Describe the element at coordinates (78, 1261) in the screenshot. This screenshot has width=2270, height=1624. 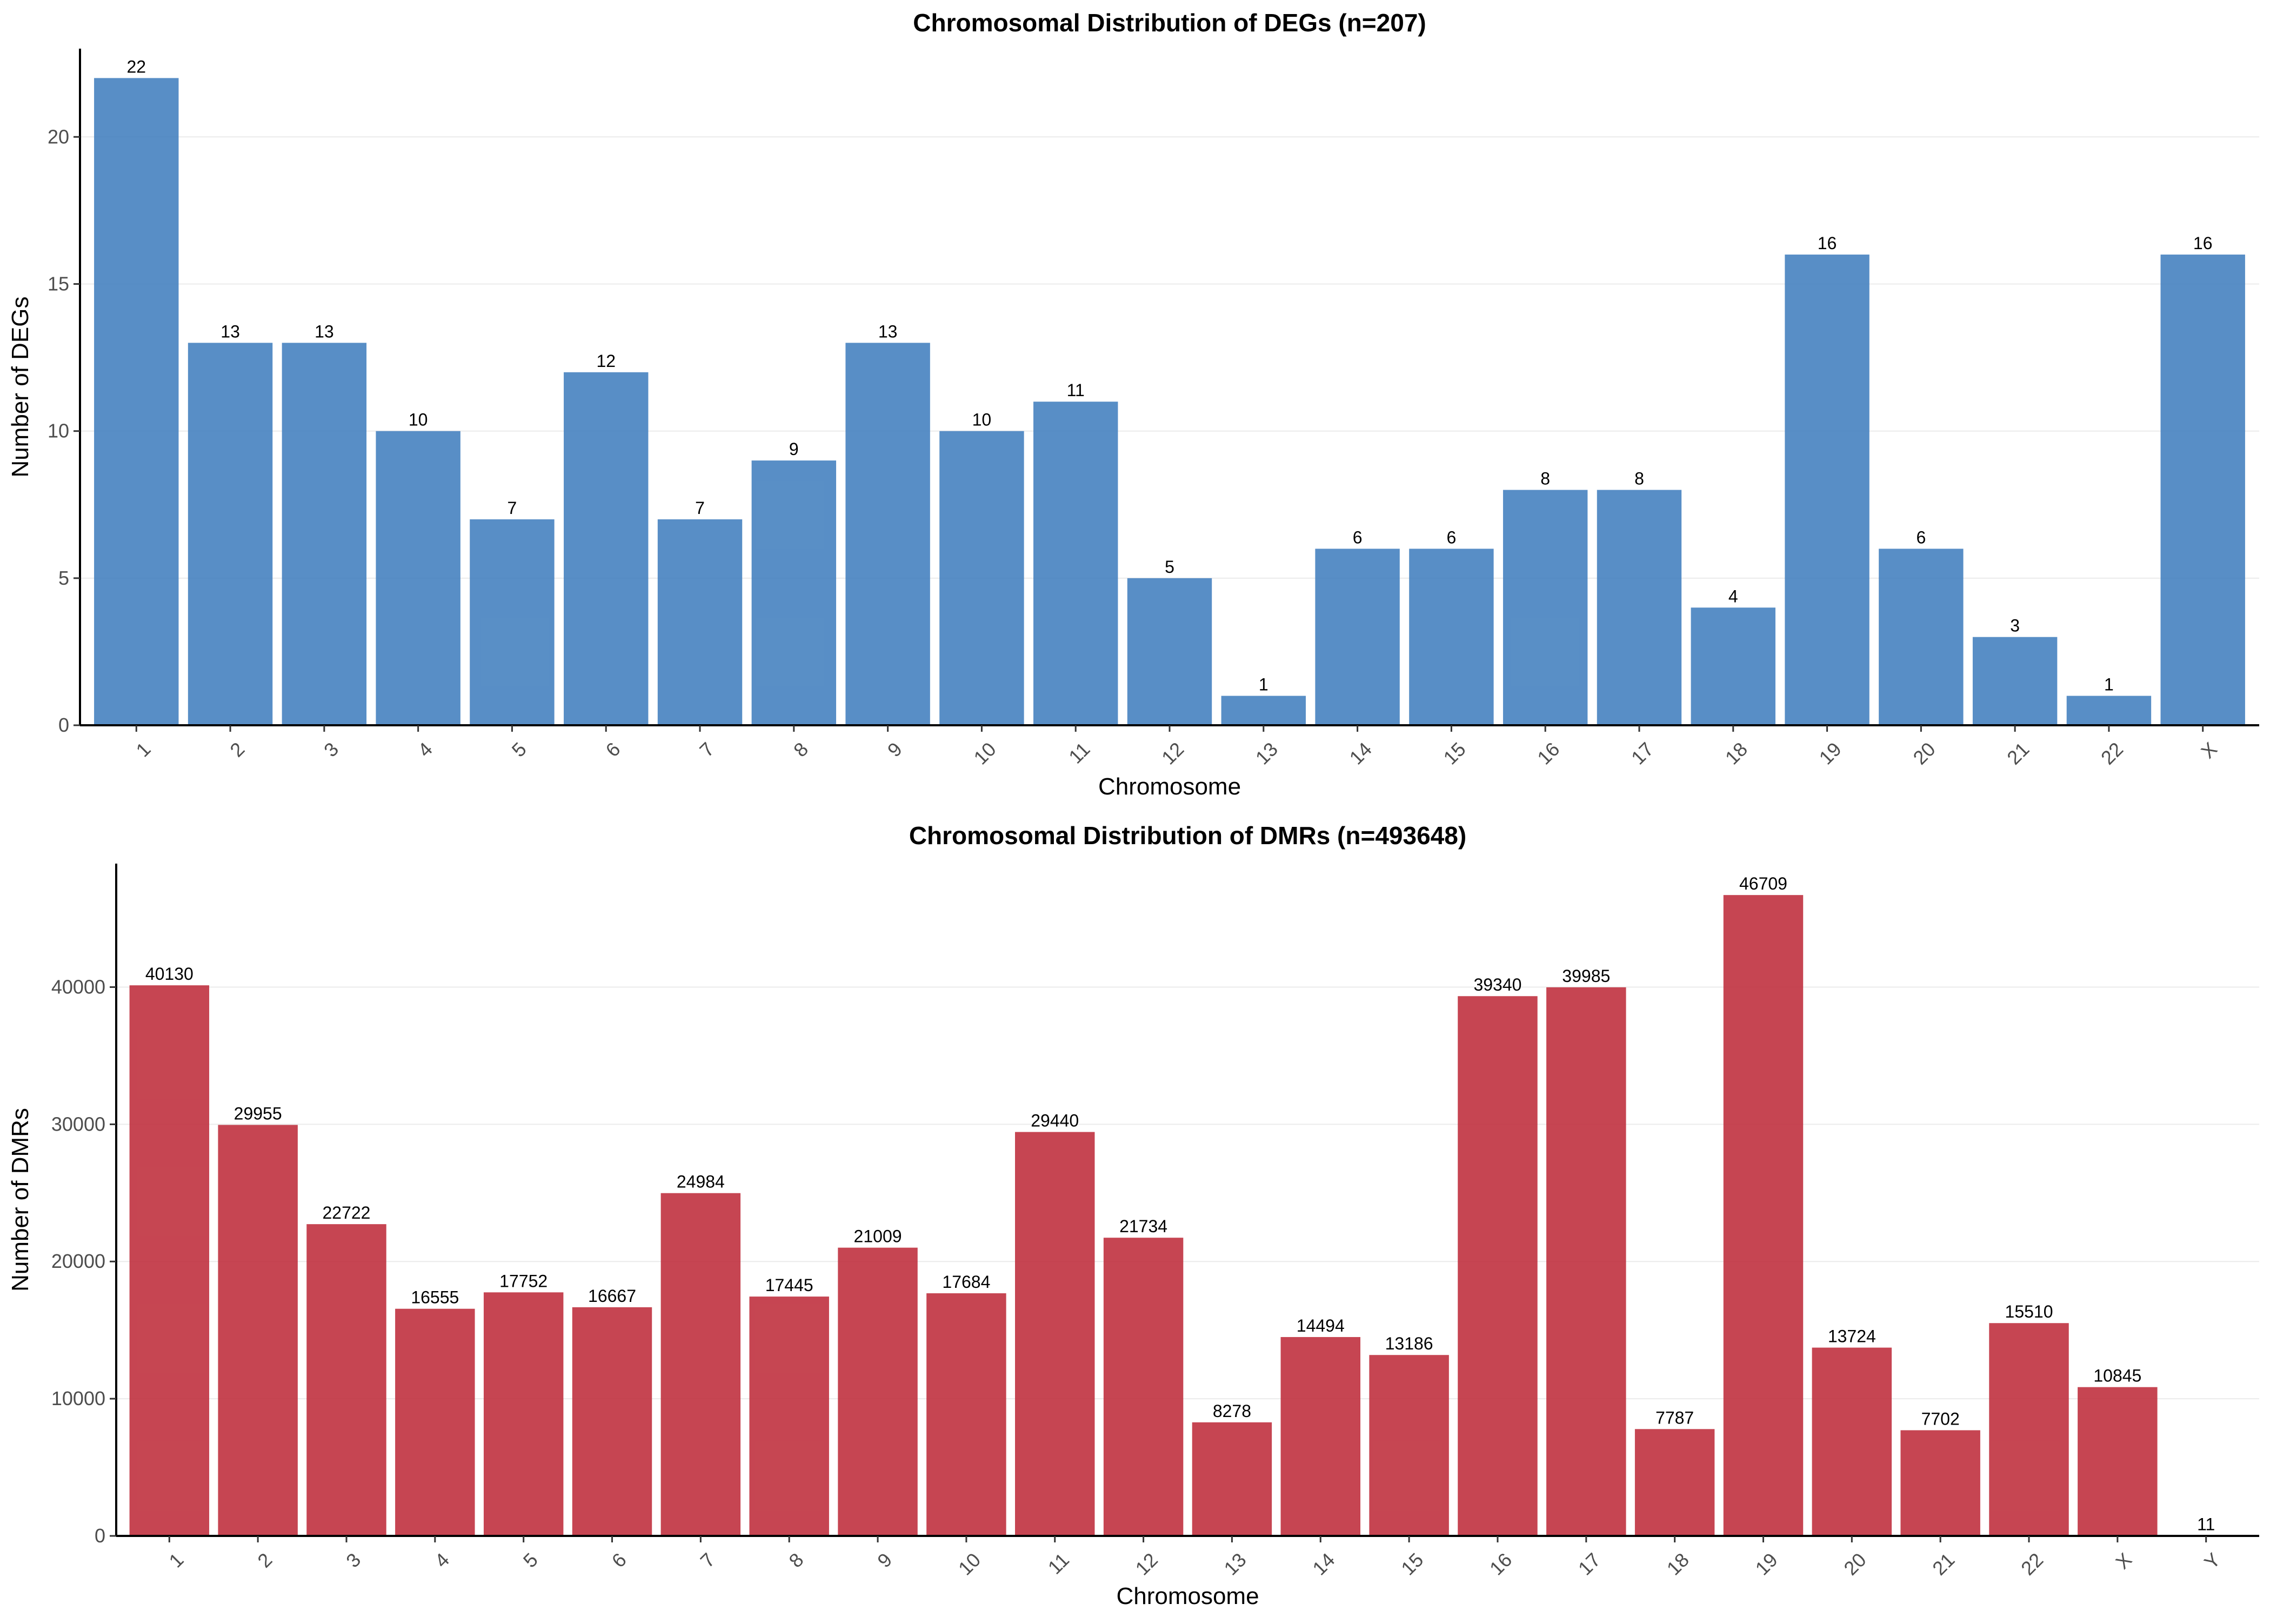
I see `dmr-y-tick-label: 20000` at that location.